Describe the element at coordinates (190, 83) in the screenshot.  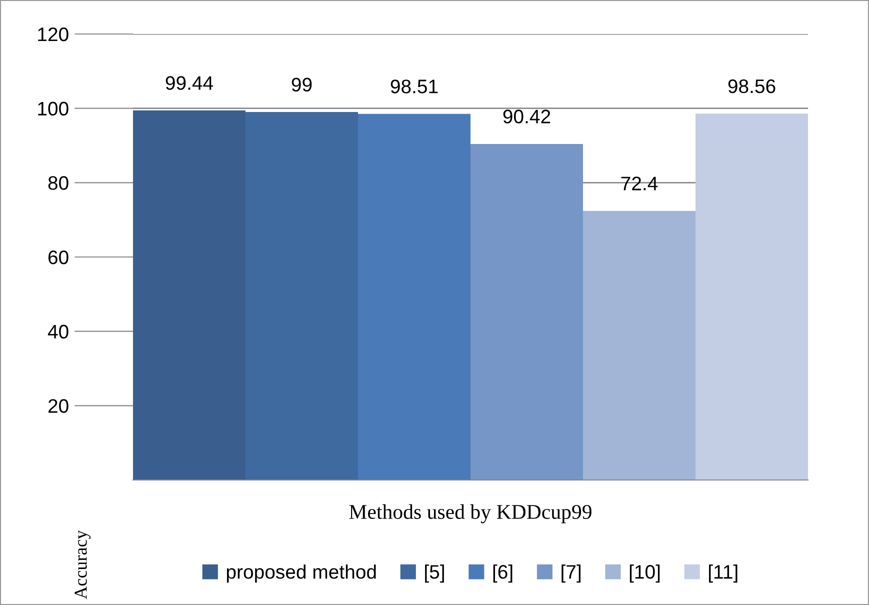
I see `data-label: 99.44` at that location.